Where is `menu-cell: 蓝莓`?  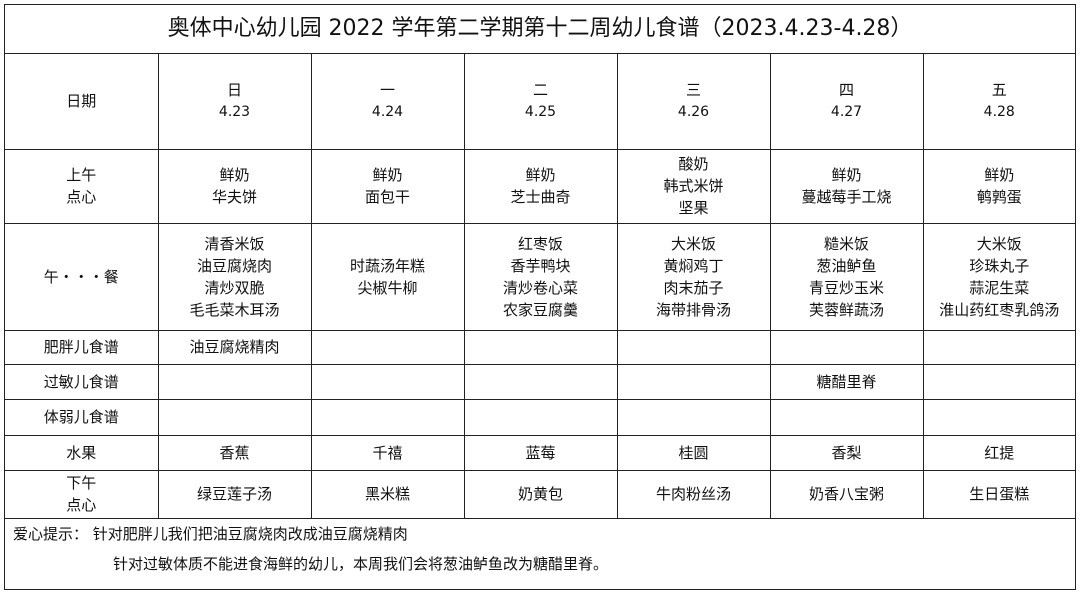
menu-cell: 蓝莓 is located at coordinates (540, 452).